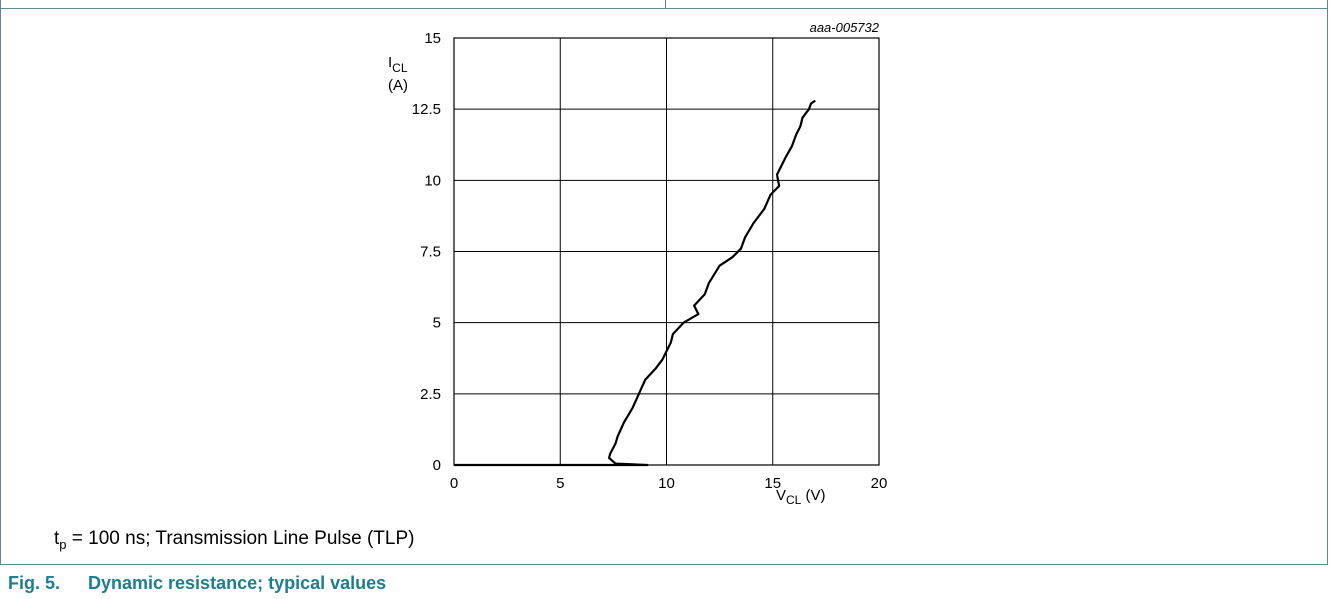 This screenshot has height=599, width=1330. Describe the element at coordinates (426, 109) in the screenshot. I see `y-tick-label: 12.5` at that location.